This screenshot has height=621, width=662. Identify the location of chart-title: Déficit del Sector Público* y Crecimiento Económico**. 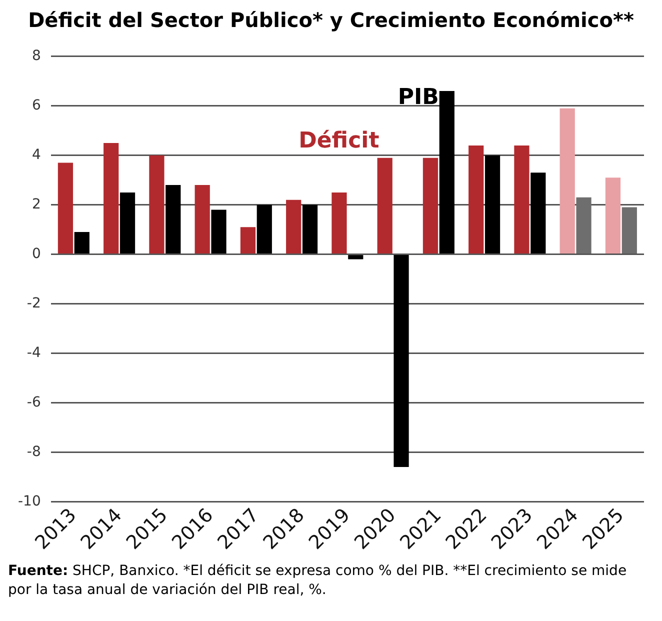
(331, 20).